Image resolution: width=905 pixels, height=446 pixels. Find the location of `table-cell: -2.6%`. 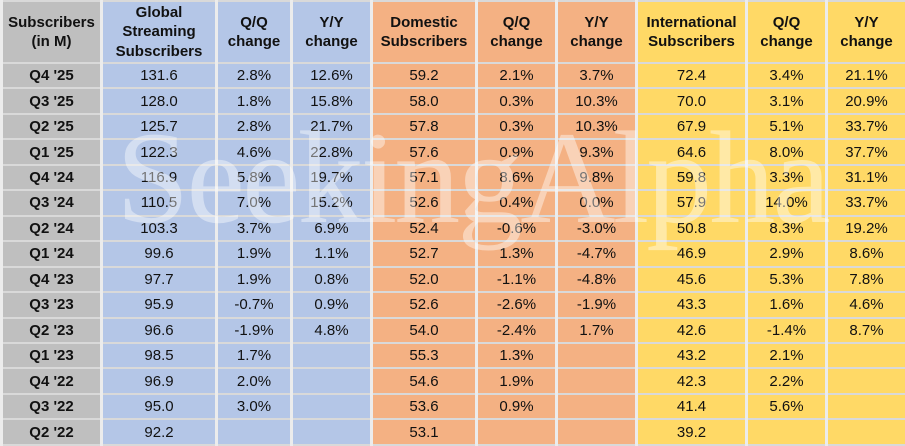

table-cell: -2.6% is located at coordinates (516, 305).